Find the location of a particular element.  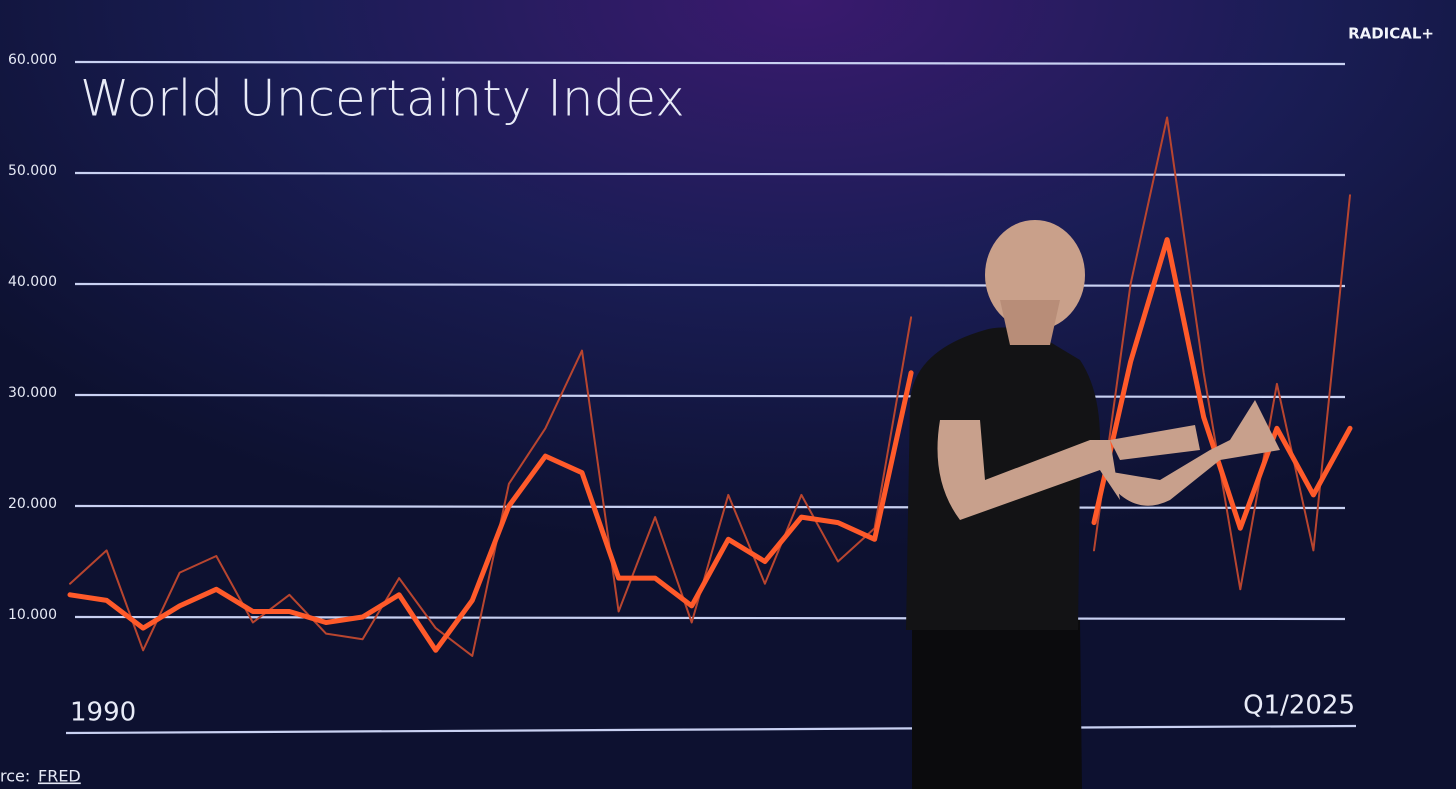

chart-title: World Uncertainty Index is located at coordinates (382, 99).